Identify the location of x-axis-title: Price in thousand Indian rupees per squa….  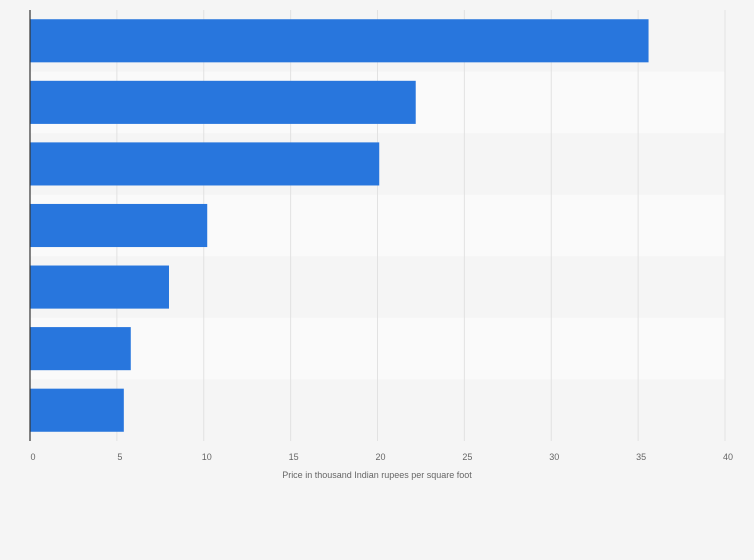
(377, 475).